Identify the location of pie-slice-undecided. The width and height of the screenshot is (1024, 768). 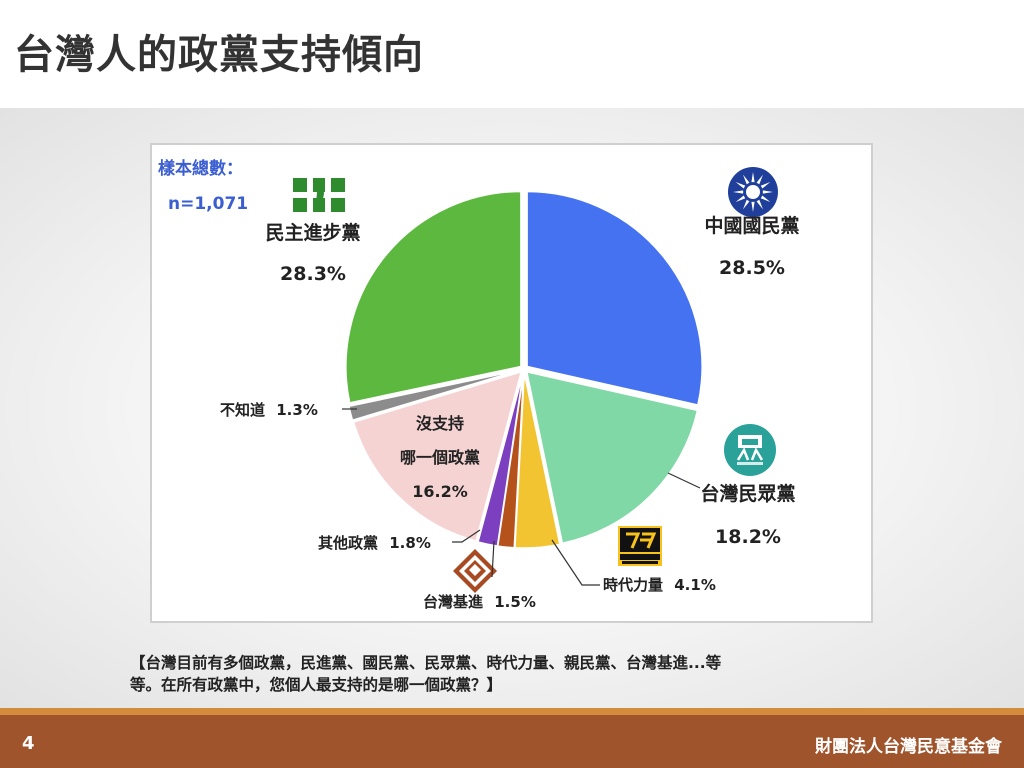
(437, 456).